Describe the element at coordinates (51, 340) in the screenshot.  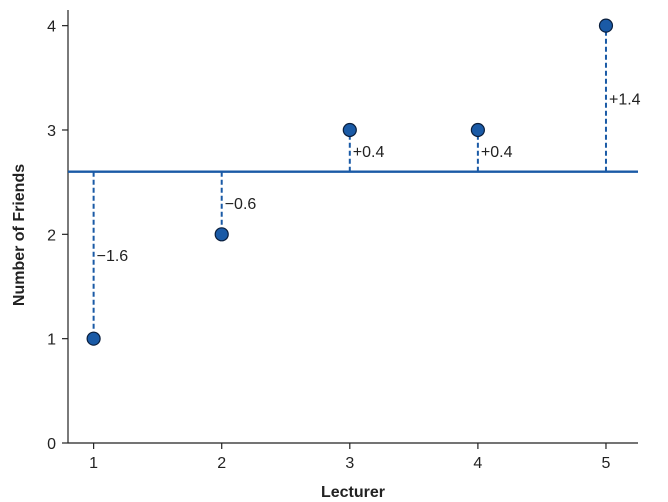
I see `y-tick-label: 1` at that location.